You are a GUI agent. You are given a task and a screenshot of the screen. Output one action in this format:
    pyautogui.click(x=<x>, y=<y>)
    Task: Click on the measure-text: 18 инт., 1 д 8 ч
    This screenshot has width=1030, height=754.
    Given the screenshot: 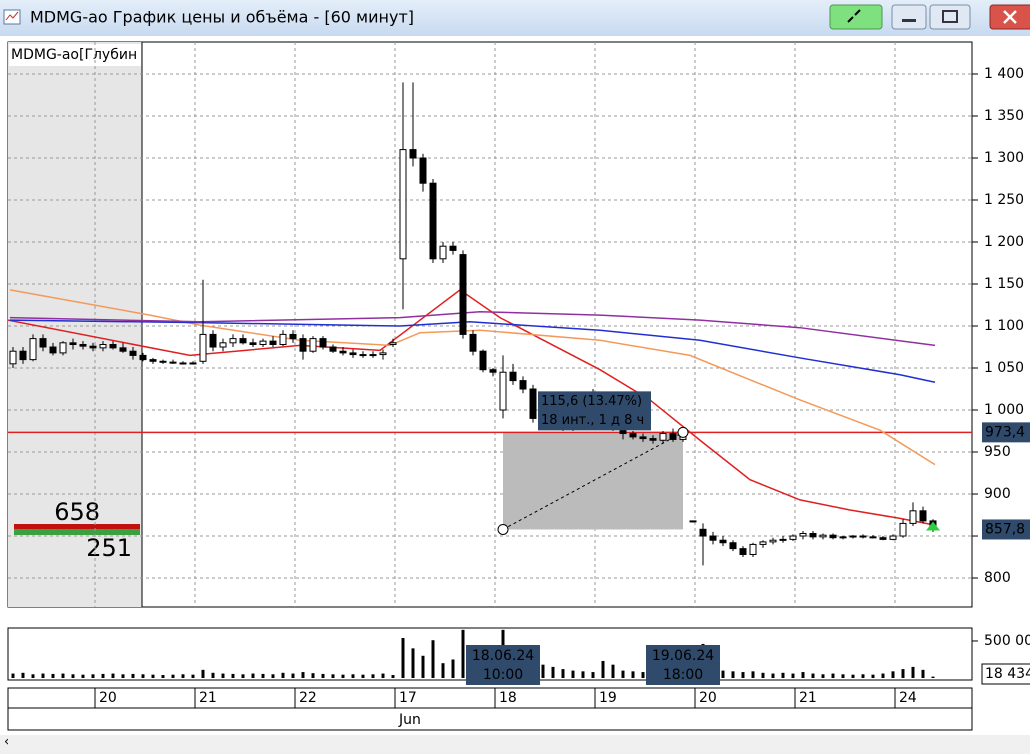 What is the action you would take?
    pyautogui.click(x=592, y=420)
    